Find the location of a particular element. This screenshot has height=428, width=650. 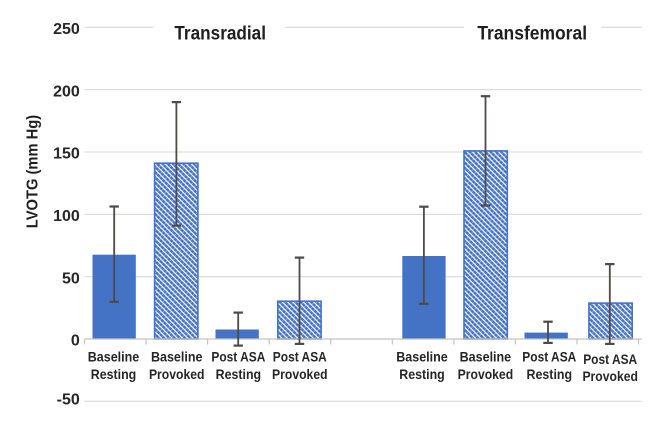

svg-text: Transradial is located at coordinates (220, 33).